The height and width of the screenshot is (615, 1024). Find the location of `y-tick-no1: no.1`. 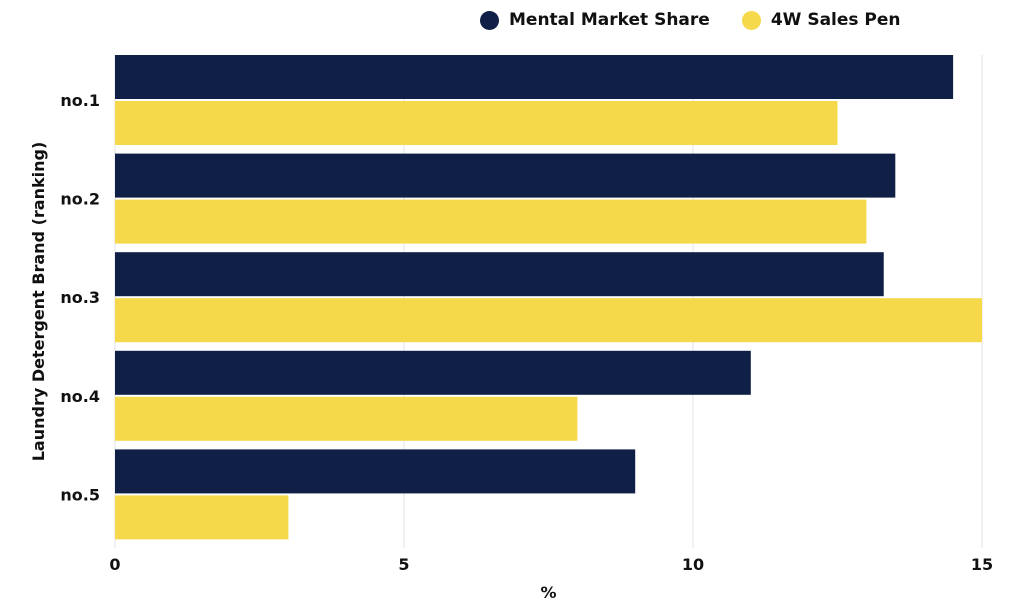

y-tick-no1: no.1 is located at coordinates (80, 100).